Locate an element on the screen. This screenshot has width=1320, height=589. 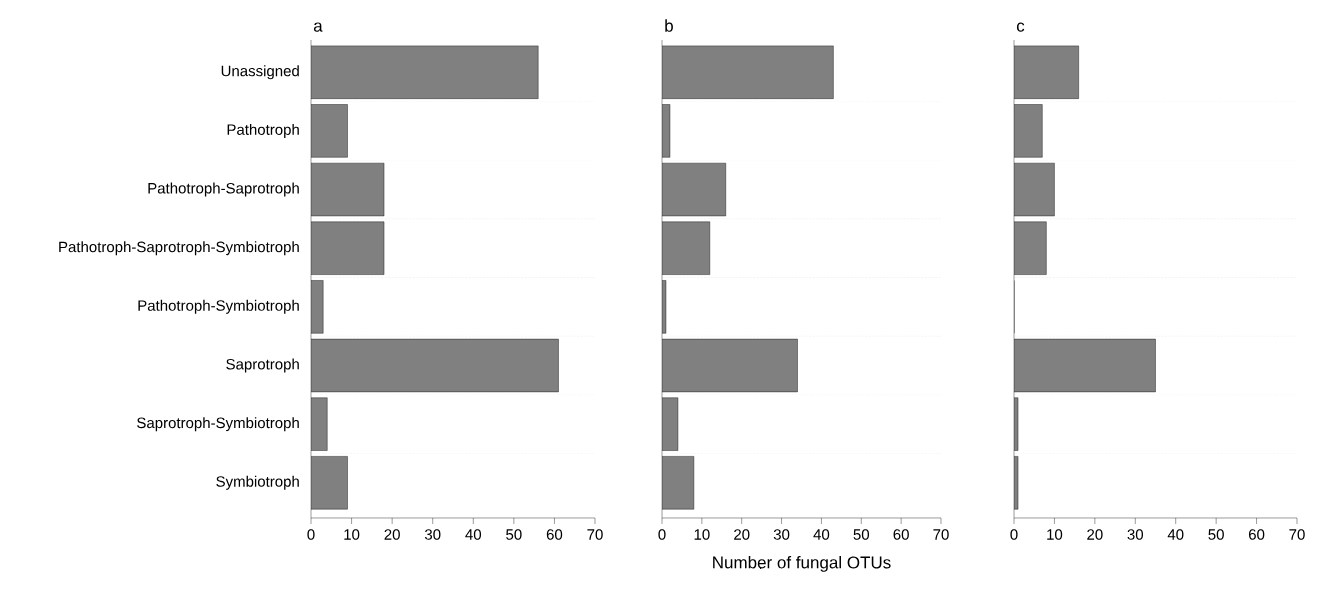
y-tick-label: Pathotroph-Saprotroph is located at coordinates (223, 189).